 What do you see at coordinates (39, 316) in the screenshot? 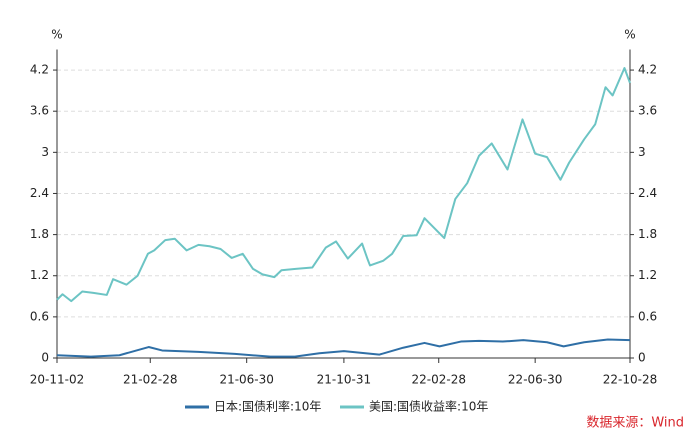
I see `y-tick-label: 0.6` at bounding box center [39, 316].